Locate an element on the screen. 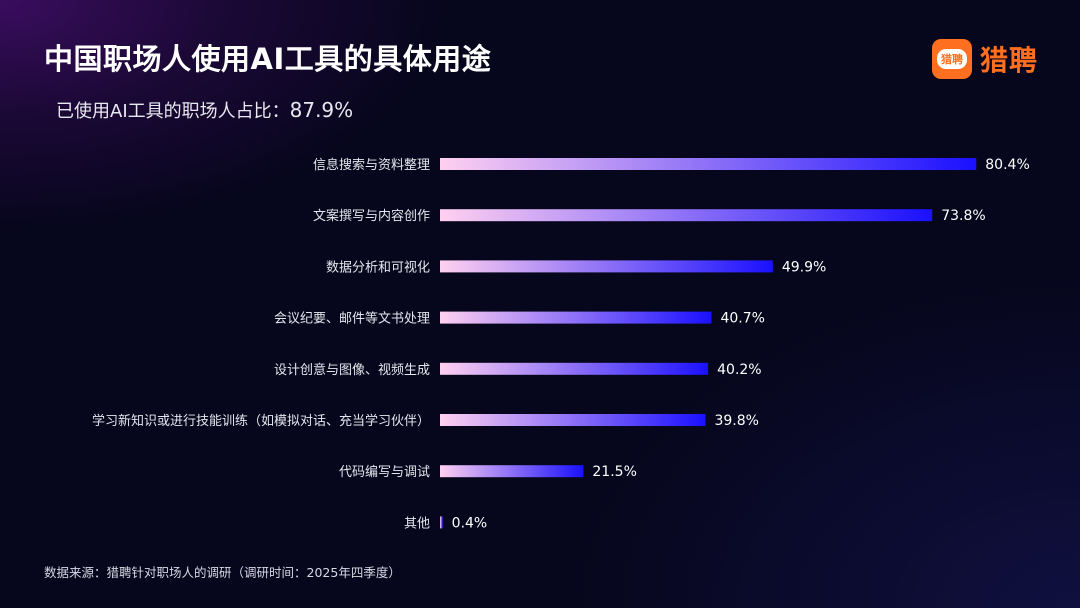  value-label: 21.5% is located at coordinates (614, 472).